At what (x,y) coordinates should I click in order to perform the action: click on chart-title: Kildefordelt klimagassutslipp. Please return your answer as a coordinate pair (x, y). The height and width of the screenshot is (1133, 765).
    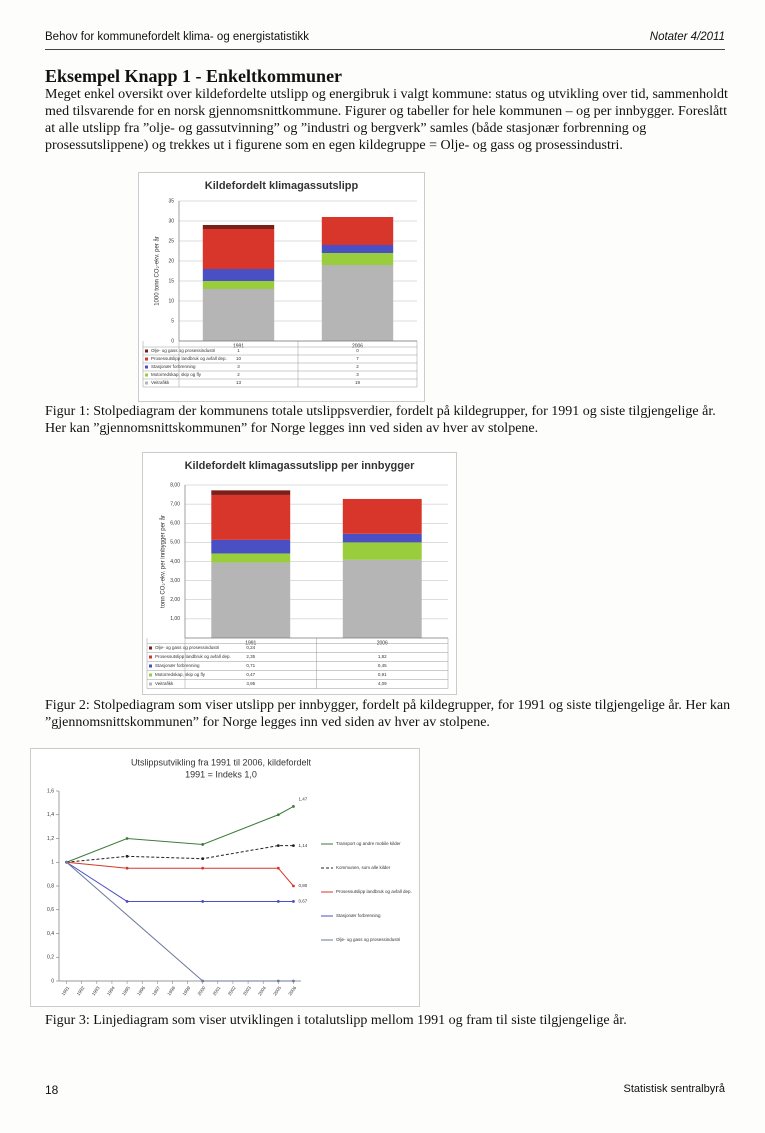
    Looking at the image, I should click on (282, 186).